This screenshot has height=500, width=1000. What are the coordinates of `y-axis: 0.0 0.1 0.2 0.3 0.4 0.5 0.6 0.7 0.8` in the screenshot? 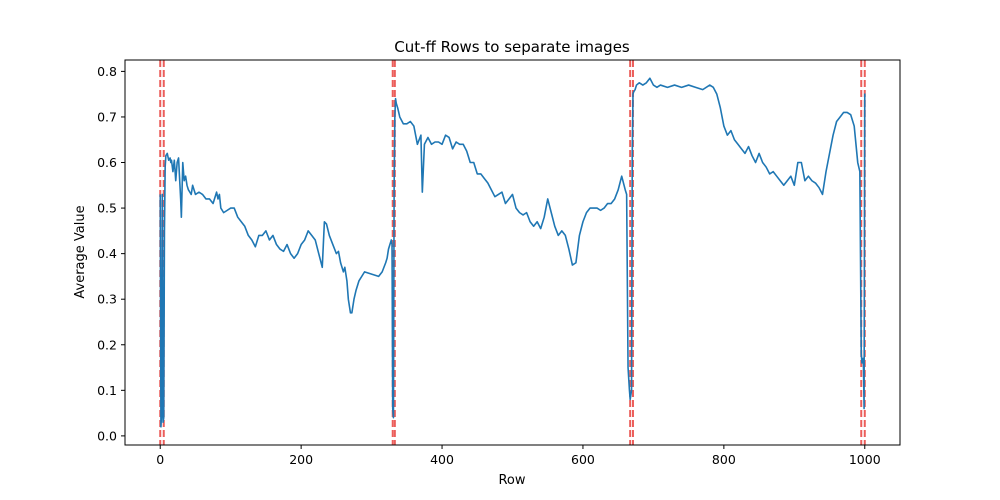 It's located at (111, 253).